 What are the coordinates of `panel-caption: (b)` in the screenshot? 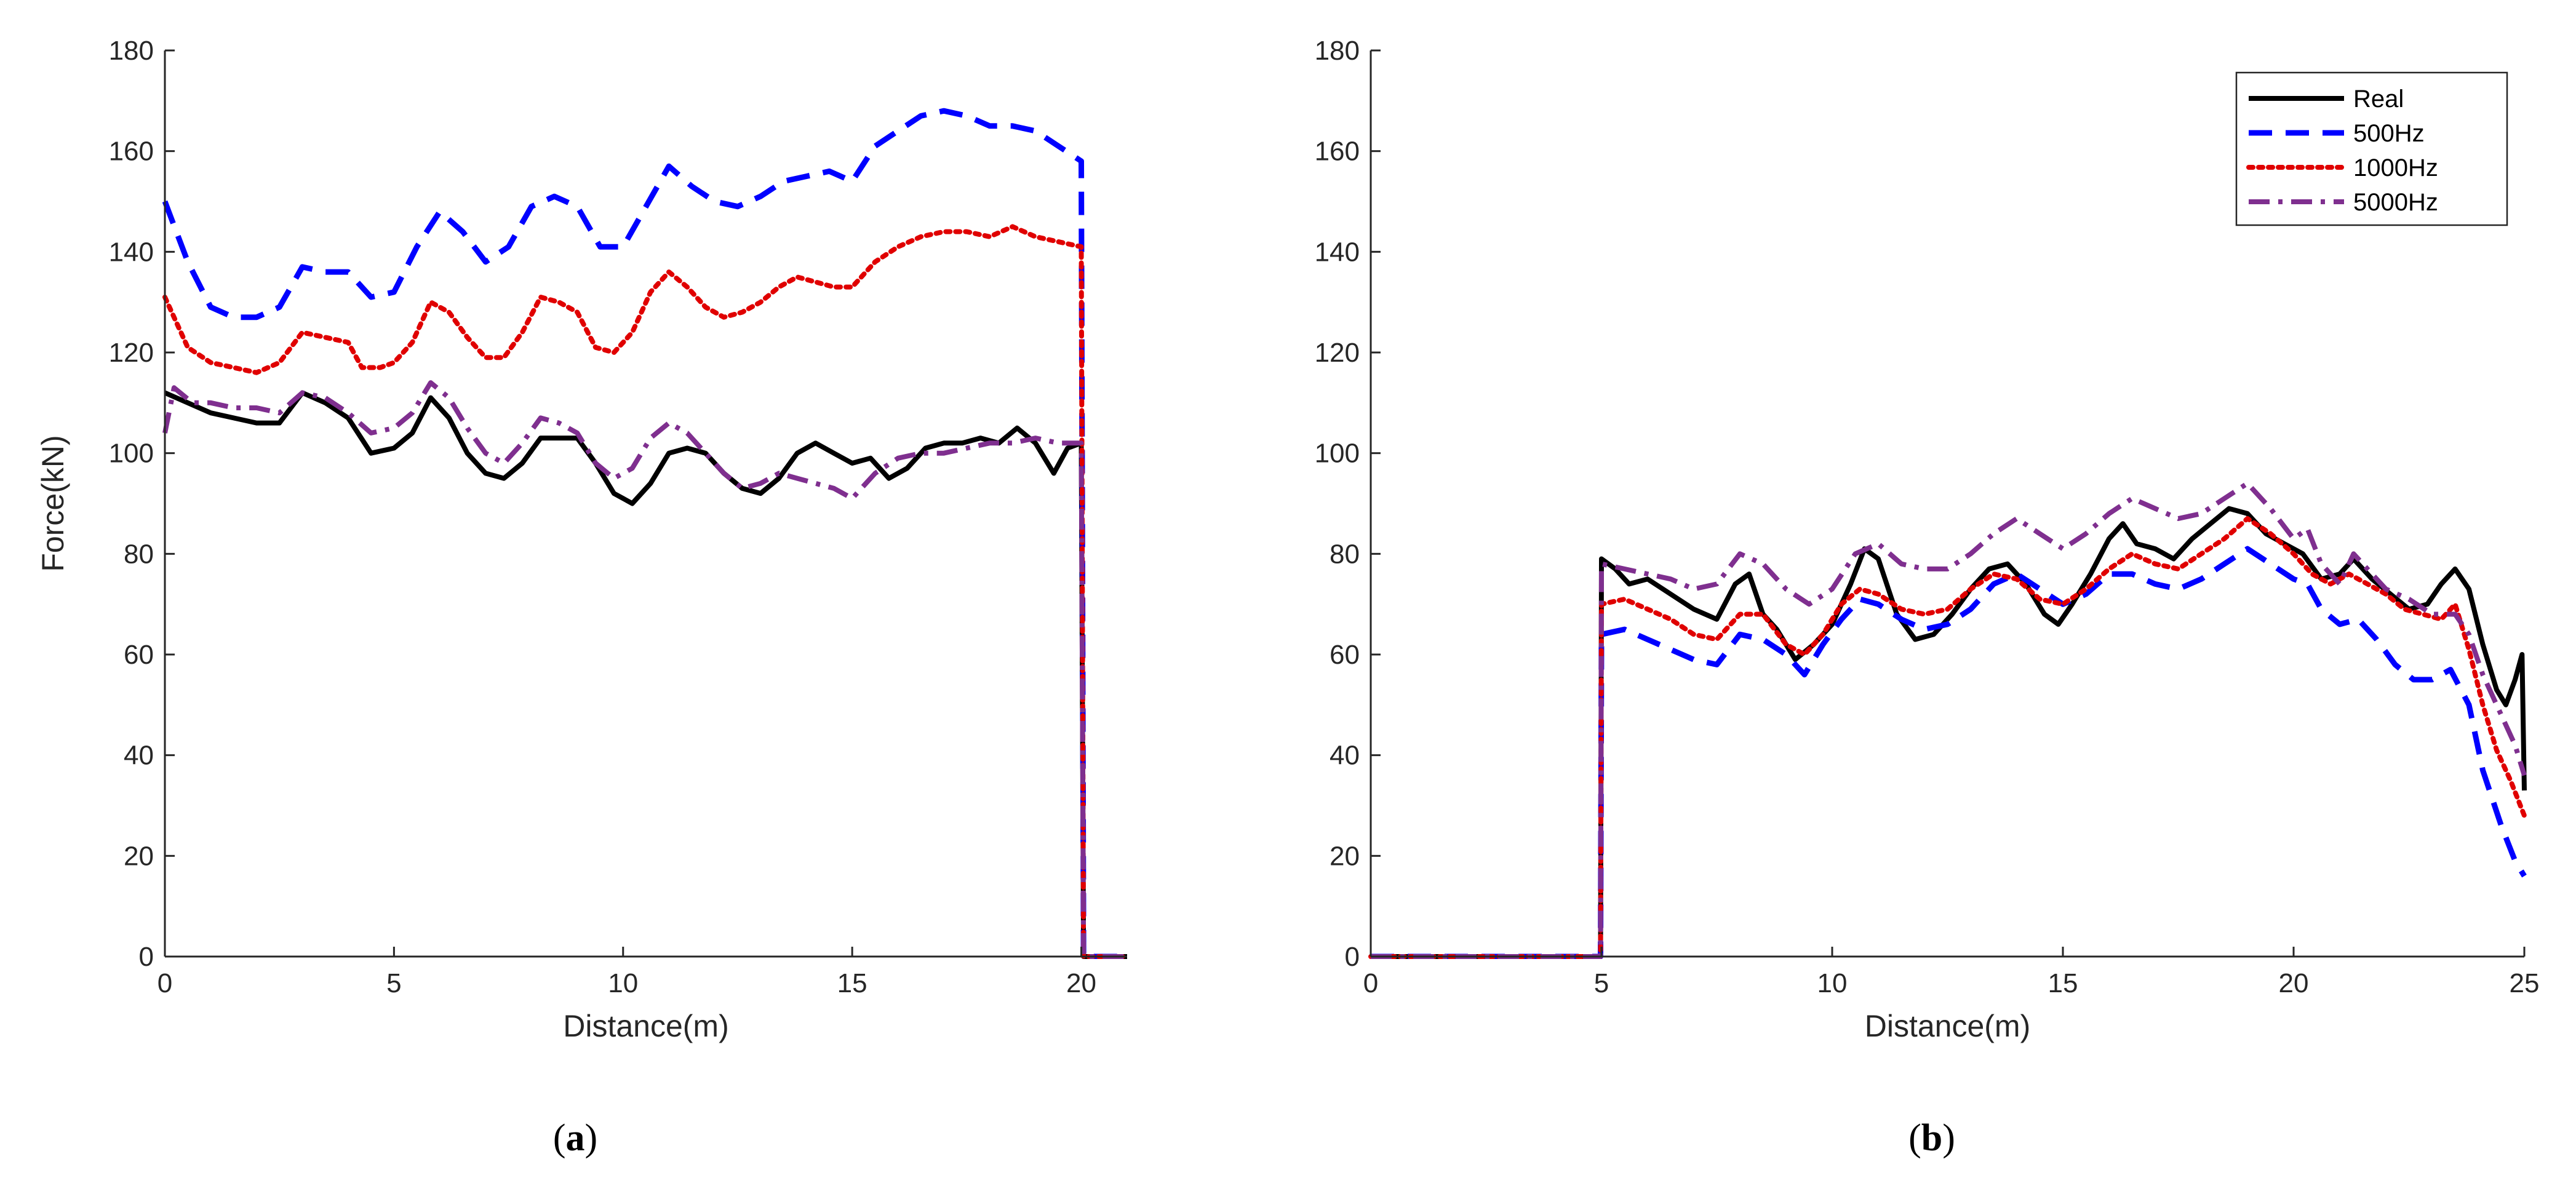 It's located at (1931, 1138).